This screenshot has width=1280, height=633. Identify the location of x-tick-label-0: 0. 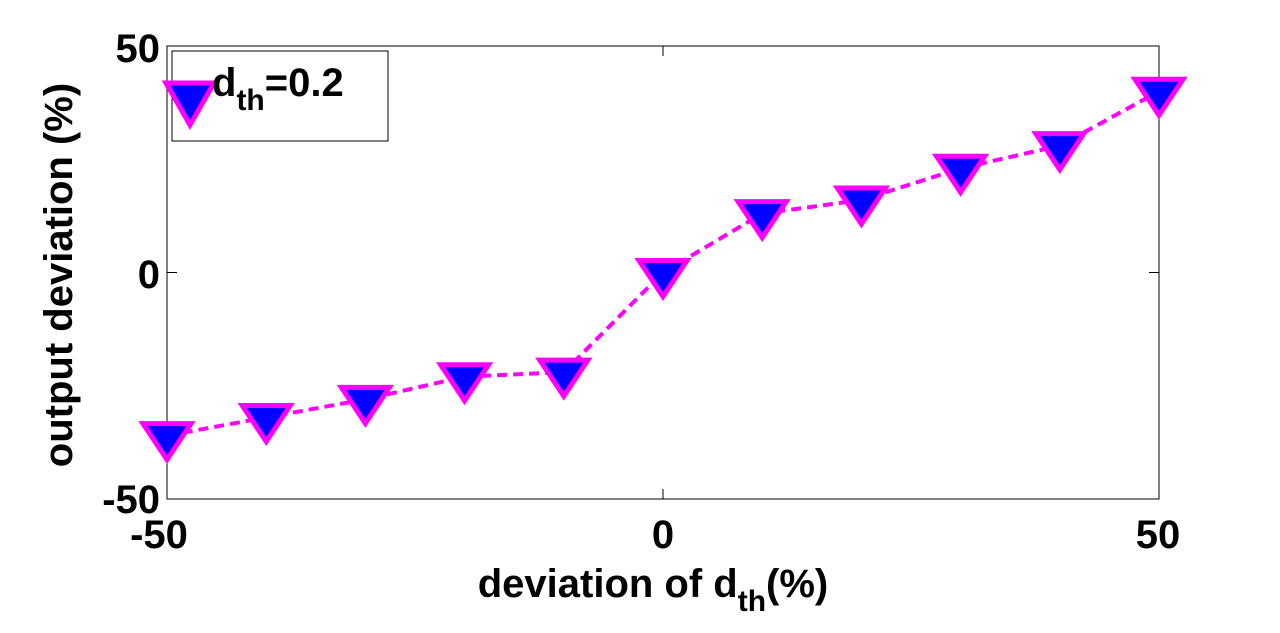
(663, 535).